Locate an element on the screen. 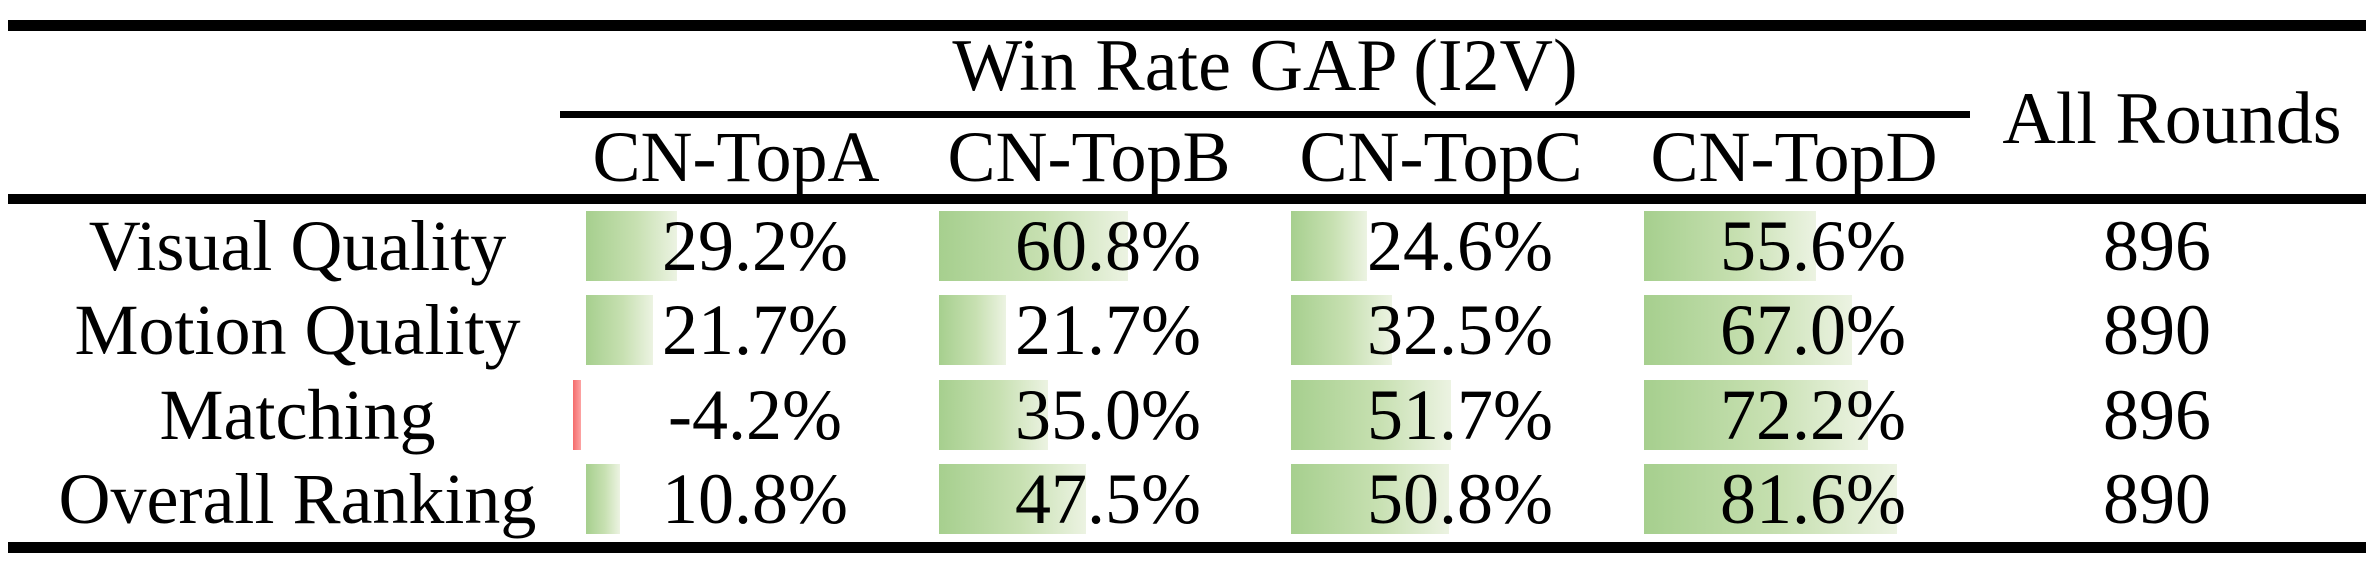 This screenshot has height=570, width=2374. cell-value: 60.8% is located at coordinates (1108, 245).